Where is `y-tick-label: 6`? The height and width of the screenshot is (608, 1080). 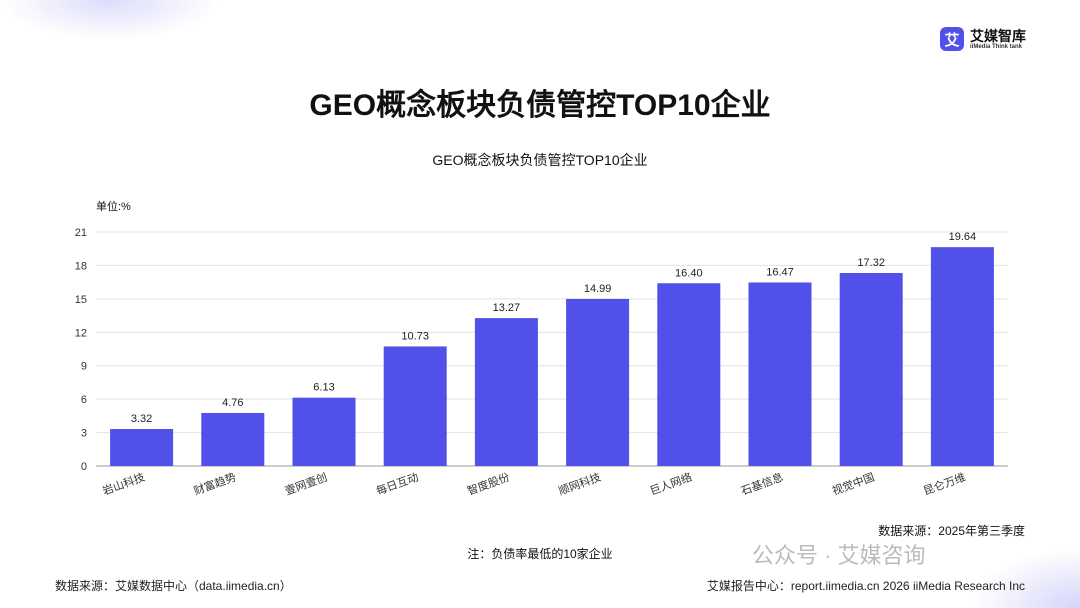 y-tick-label: 6 is located at coordinates (84, 400).